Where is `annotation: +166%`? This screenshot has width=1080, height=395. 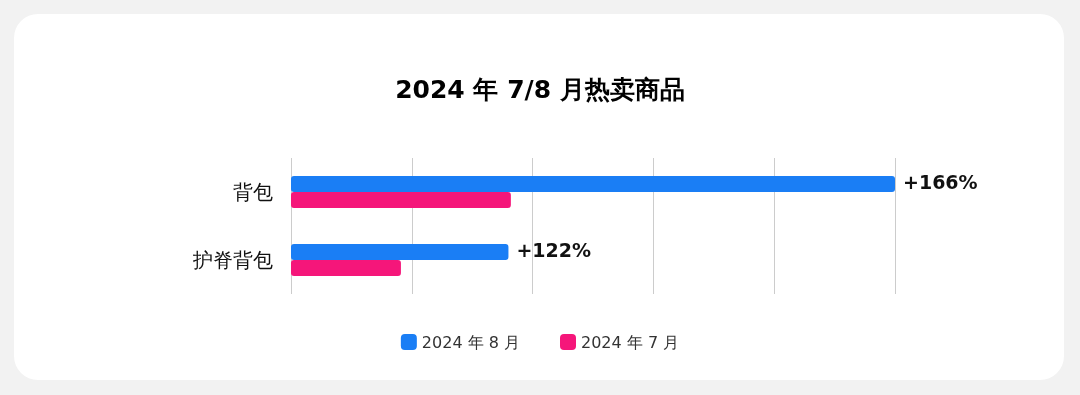 annotation: +166% is located at coordinates (940, 182).